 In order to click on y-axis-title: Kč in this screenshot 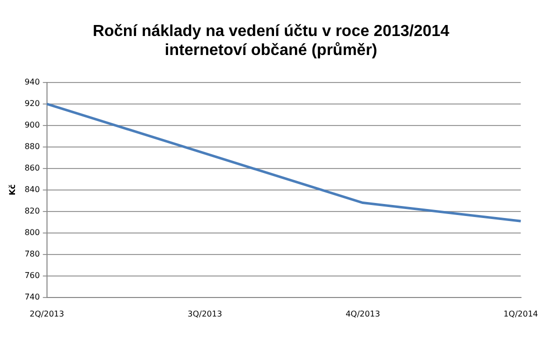, I will do `click(12, 190)`.